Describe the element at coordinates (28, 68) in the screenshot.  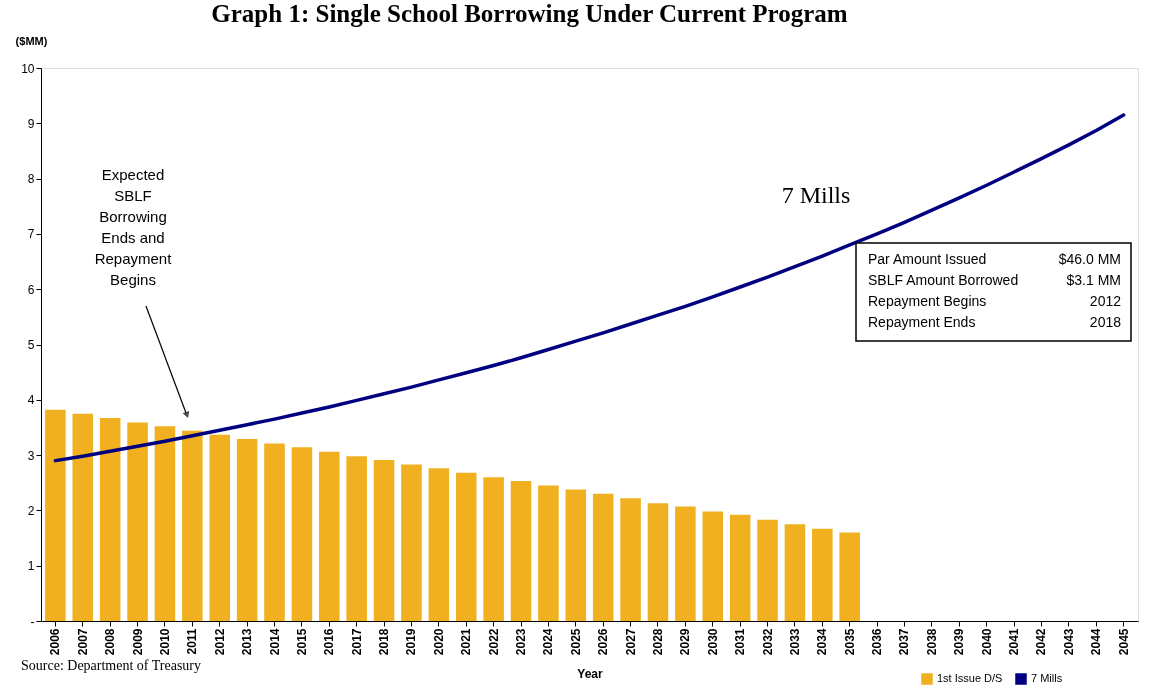
I see `y-tick-label: 10` at that location.